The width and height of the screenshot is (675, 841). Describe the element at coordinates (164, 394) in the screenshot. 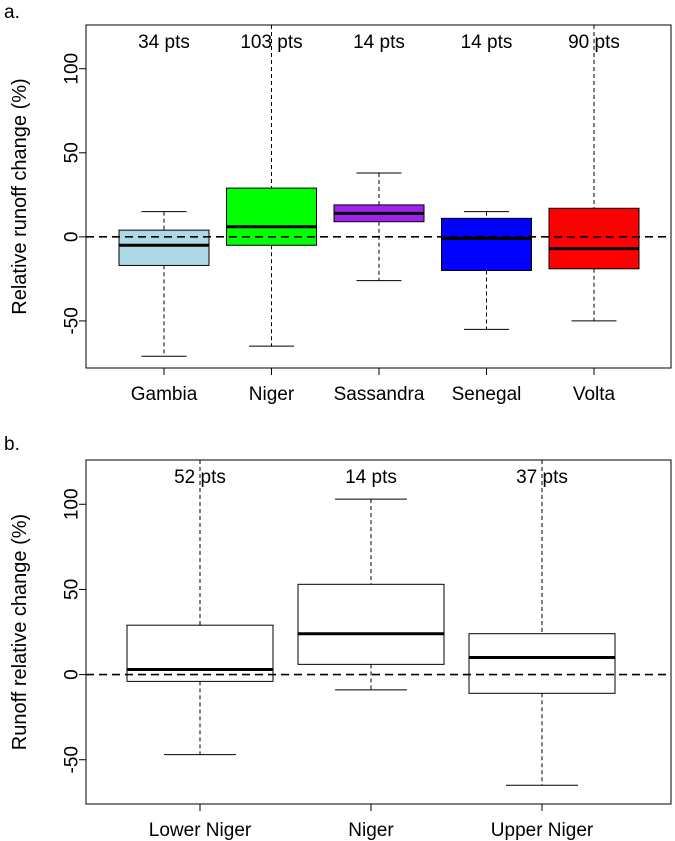

I see `x-tick-label: Gambia` at that location.